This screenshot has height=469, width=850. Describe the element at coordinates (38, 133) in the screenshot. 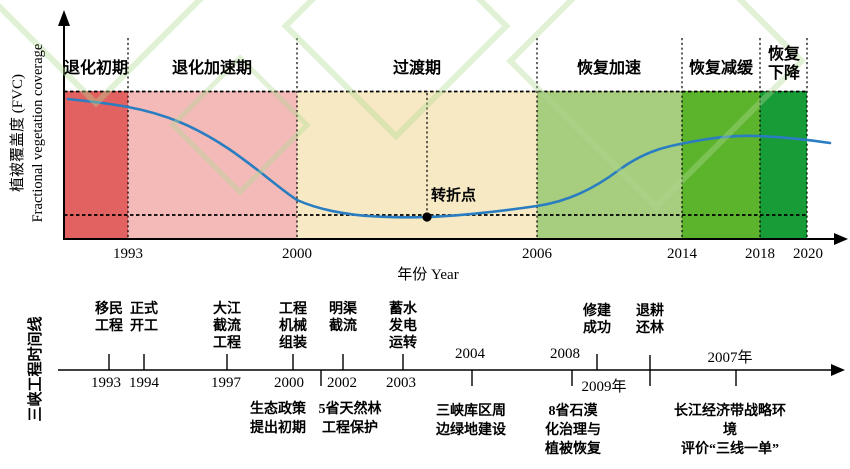

I see `y-axis-title-en: Fractional vegetation coverage` at that location.